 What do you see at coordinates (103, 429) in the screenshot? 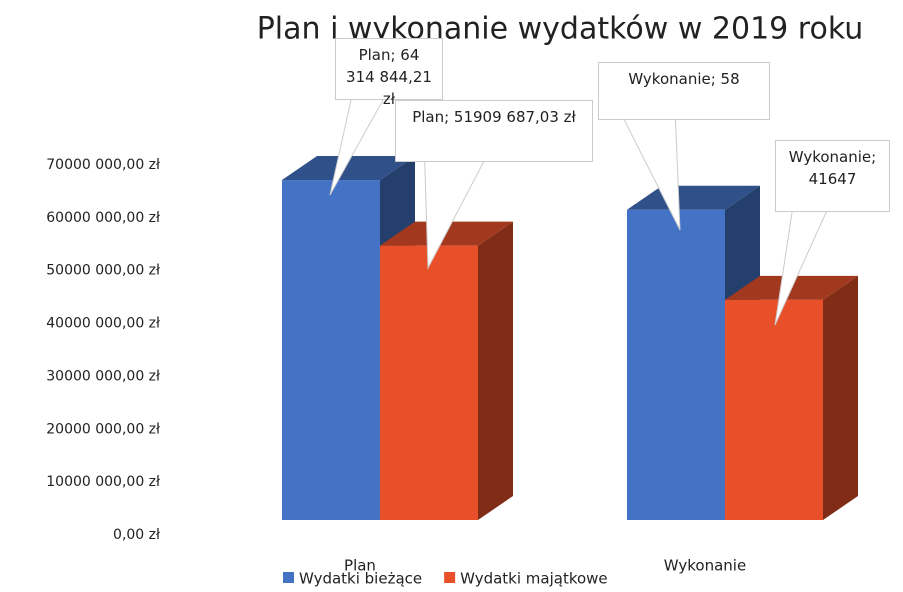
I see `y-tick-label: 20000 000,00 zł` at bounding box center [103, 429].